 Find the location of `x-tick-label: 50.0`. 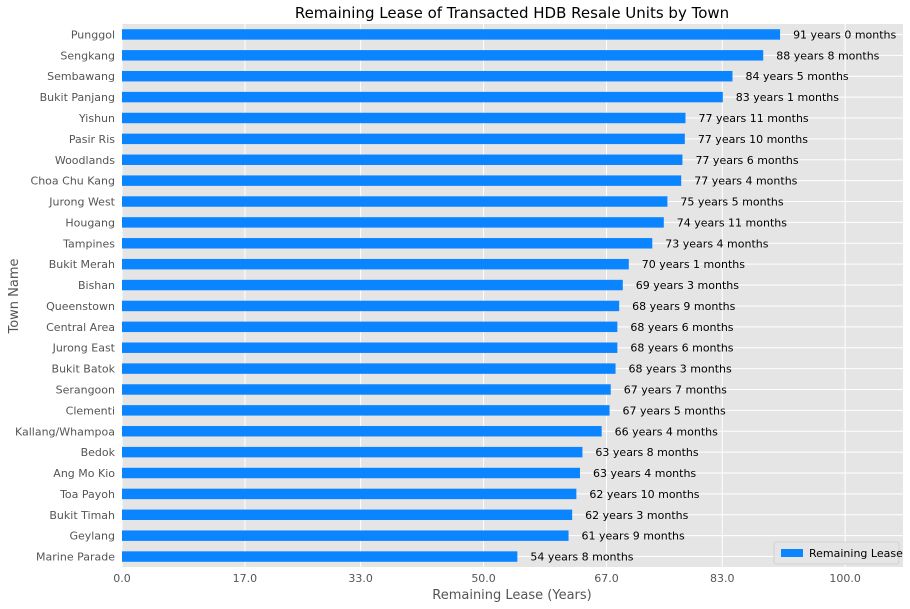

x-tick-label: 50.0 is located at coordinates (483, 578).